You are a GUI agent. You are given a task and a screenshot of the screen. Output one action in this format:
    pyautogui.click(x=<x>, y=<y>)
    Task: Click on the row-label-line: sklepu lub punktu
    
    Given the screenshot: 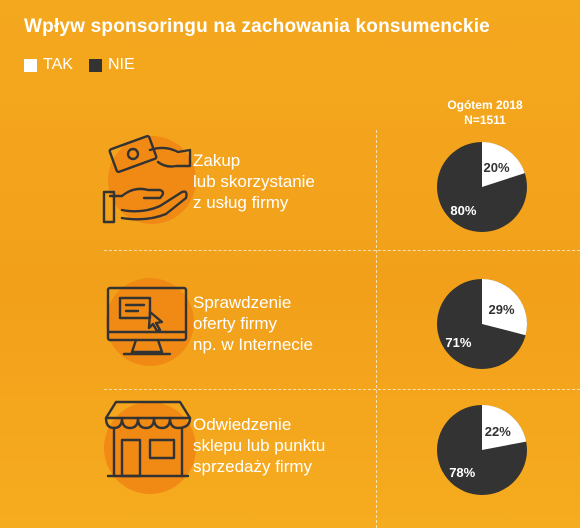 What is the action you would take?
    pyautogui.click(x=259, y=445)
    